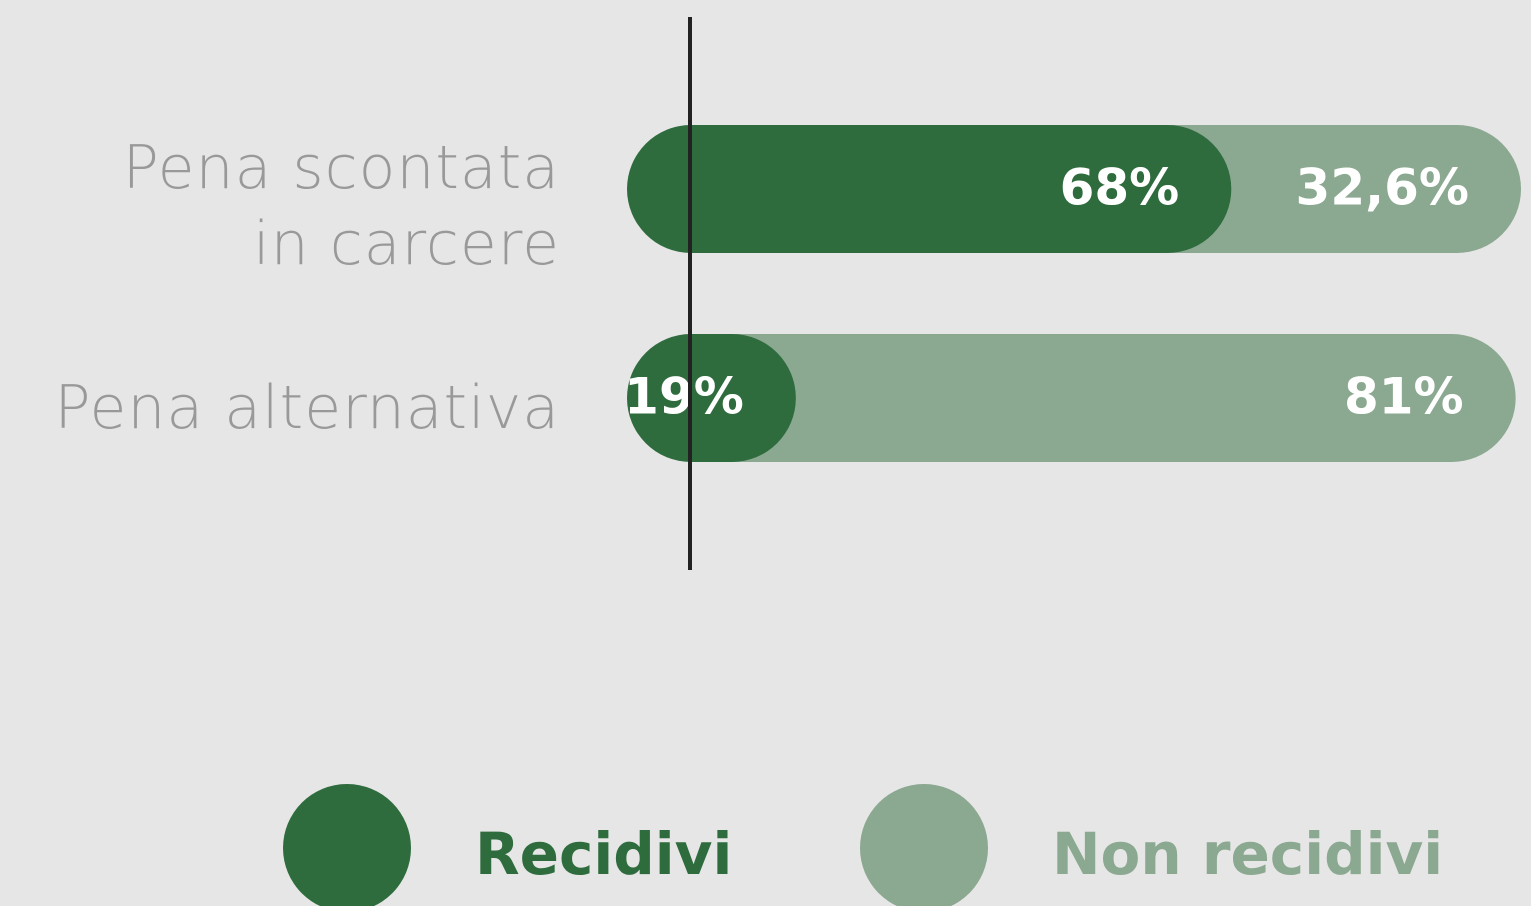  Describe the element at coordinates (307, 408) in the screenshot. I see `category-label: Pena alternativa` at that location.